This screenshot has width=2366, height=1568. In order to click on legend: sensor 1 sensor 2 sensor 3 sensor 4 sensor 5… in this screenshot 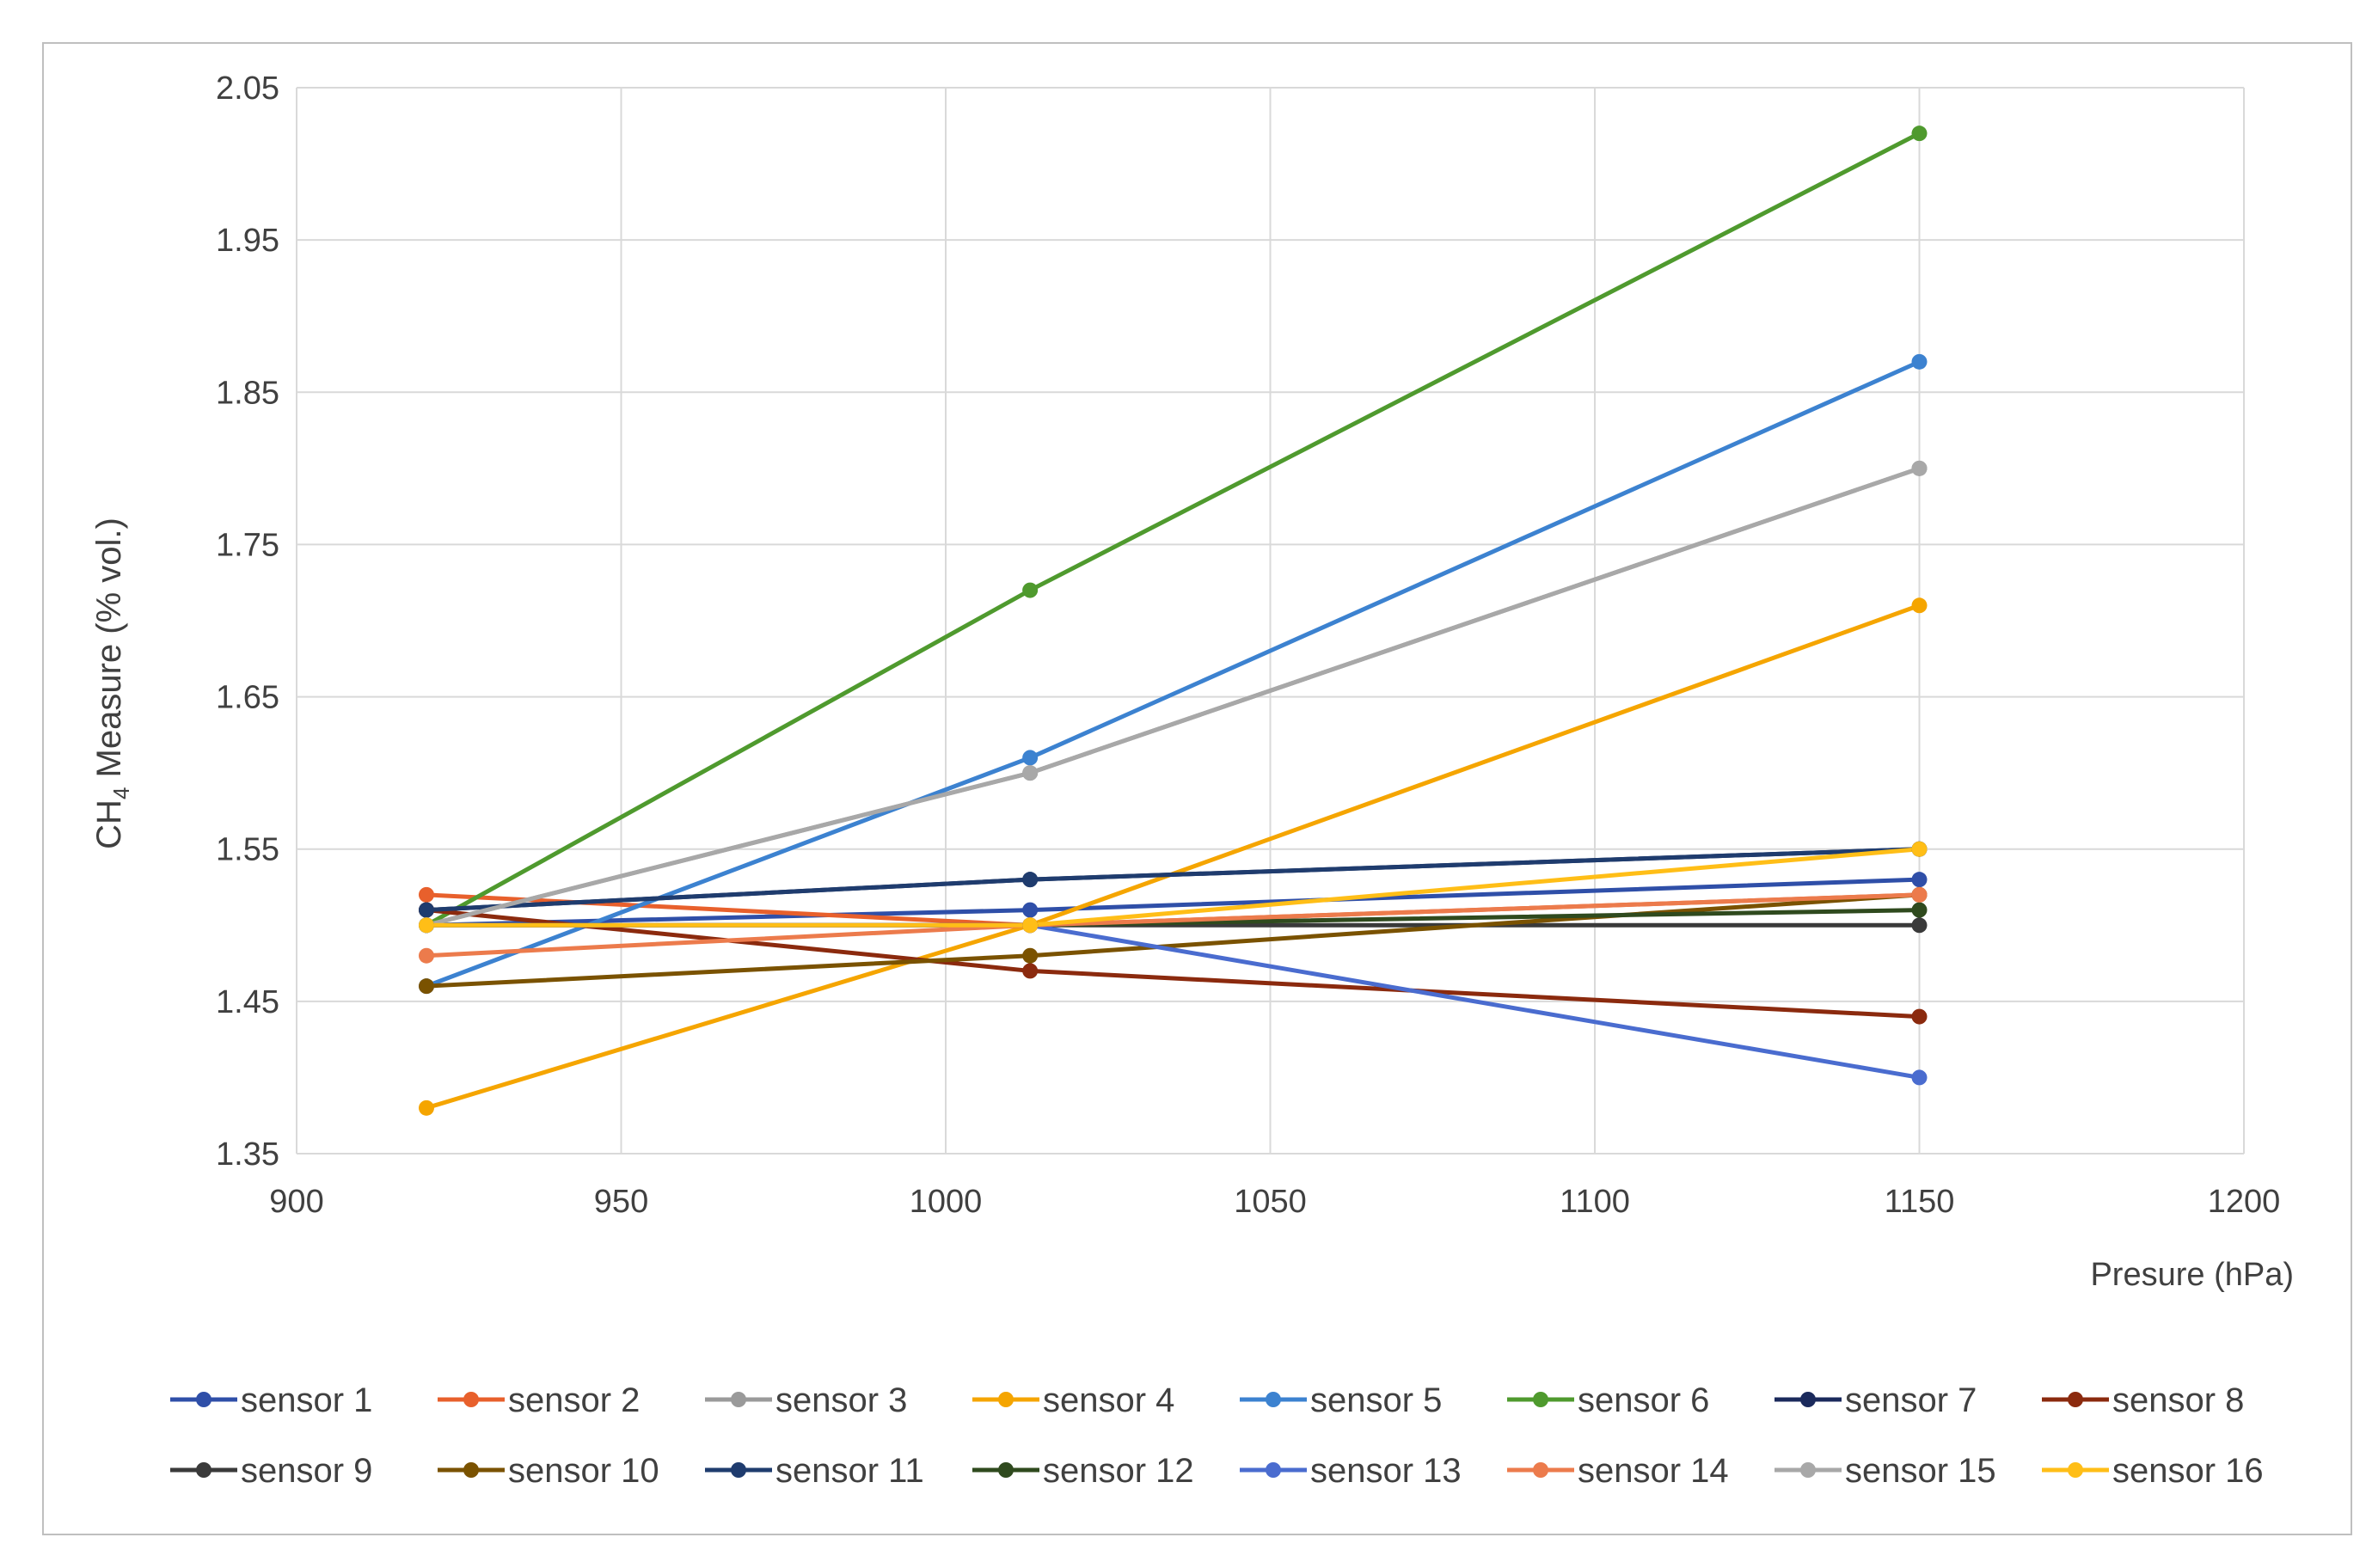, I will do `click(1217, 1435)`.